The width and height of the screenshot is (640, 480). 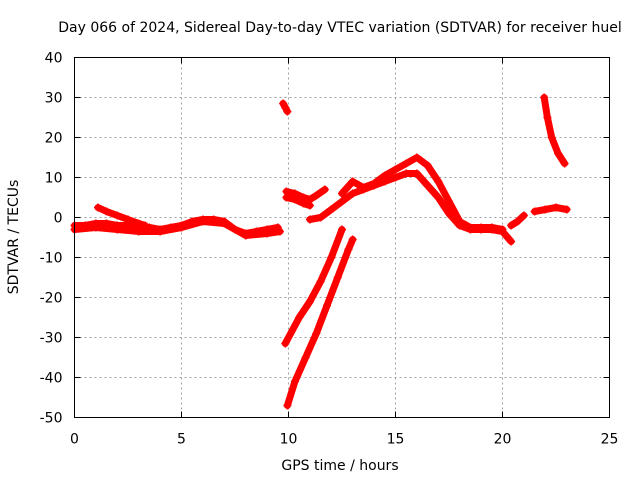 I want to click on x-tick-label: 0, so click(x=74, y=440).